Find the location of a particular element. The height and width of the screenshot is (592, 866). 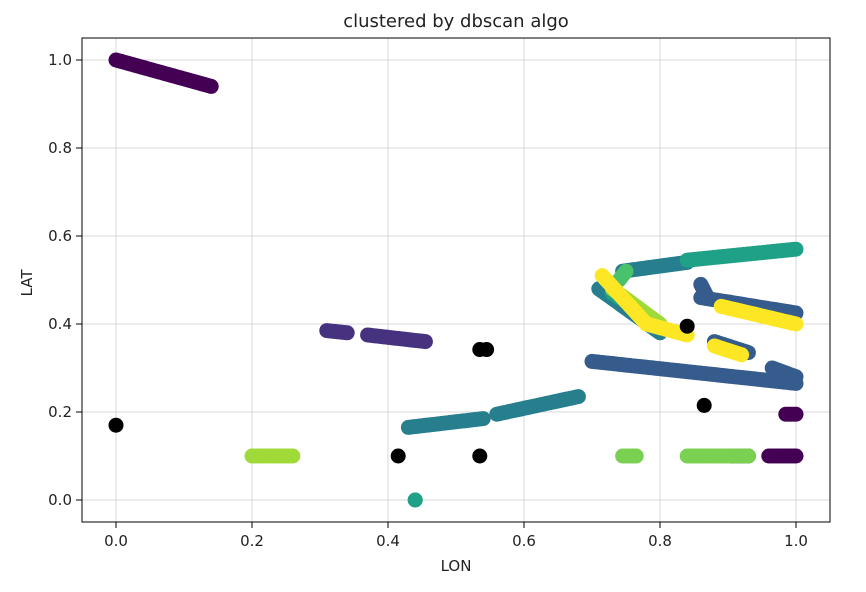

x-tick-label: 0.0 is located at coordinates (116, 541).